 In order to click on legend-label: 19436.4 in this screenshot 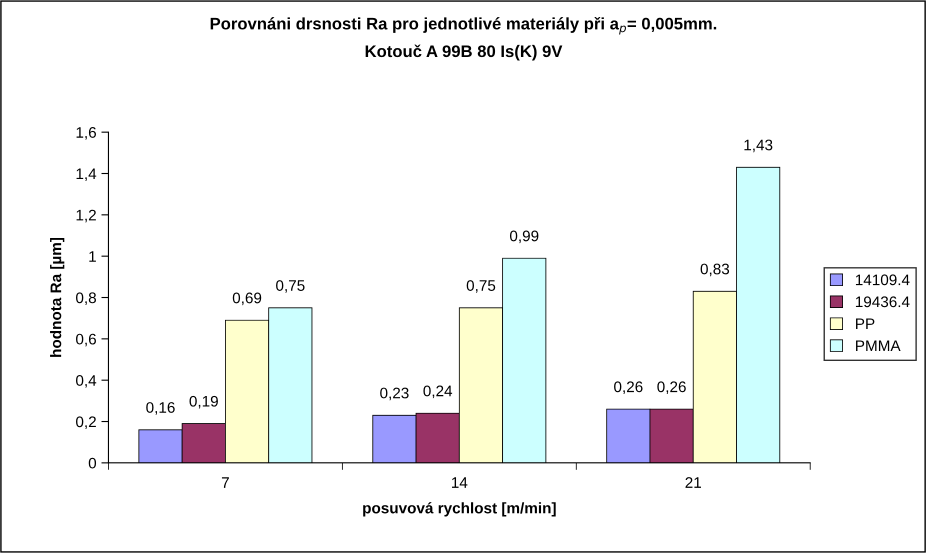, I will do `click(883, 302)`.